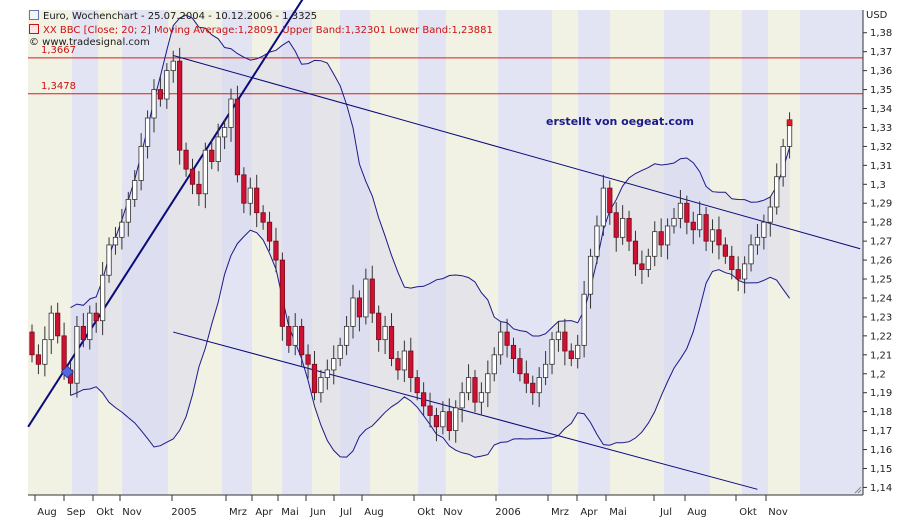 The image size is (921, 529). What do you see at coordinates (789, 123) in the screenshot?
I see `last-price-marker` at bounding box center [789, 123].